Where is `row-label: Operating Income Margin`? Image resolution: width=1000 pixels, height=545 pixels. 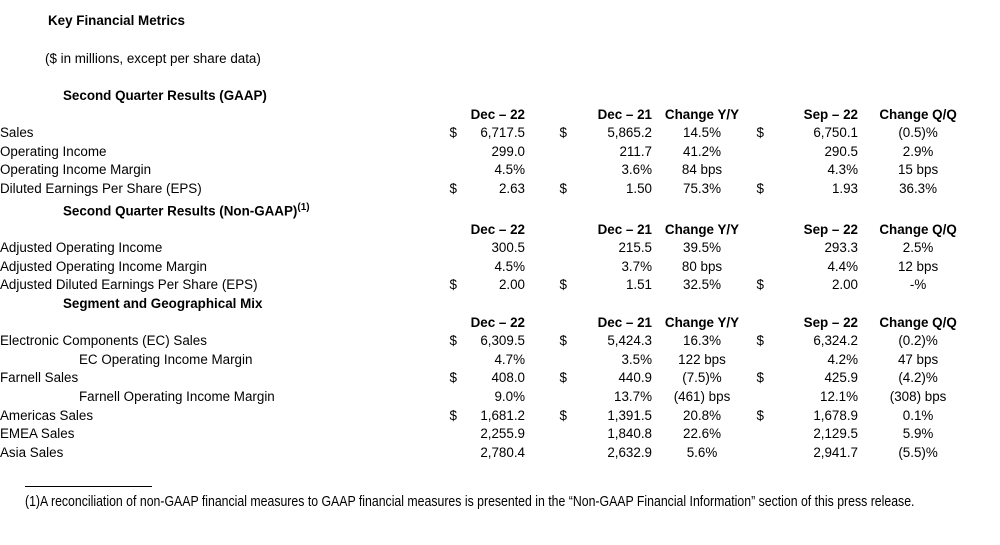
row-label: Operating Income Margin is located at coordinates (76, 170).